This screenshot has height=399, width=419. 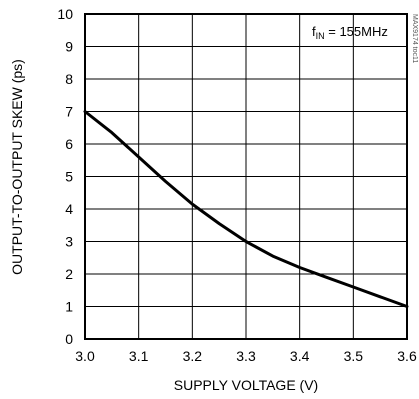 What do you see at coordinates (407, 356) in the screenshot?
I see `x-tick-label: 3.6` at bounding box center [407, 356].